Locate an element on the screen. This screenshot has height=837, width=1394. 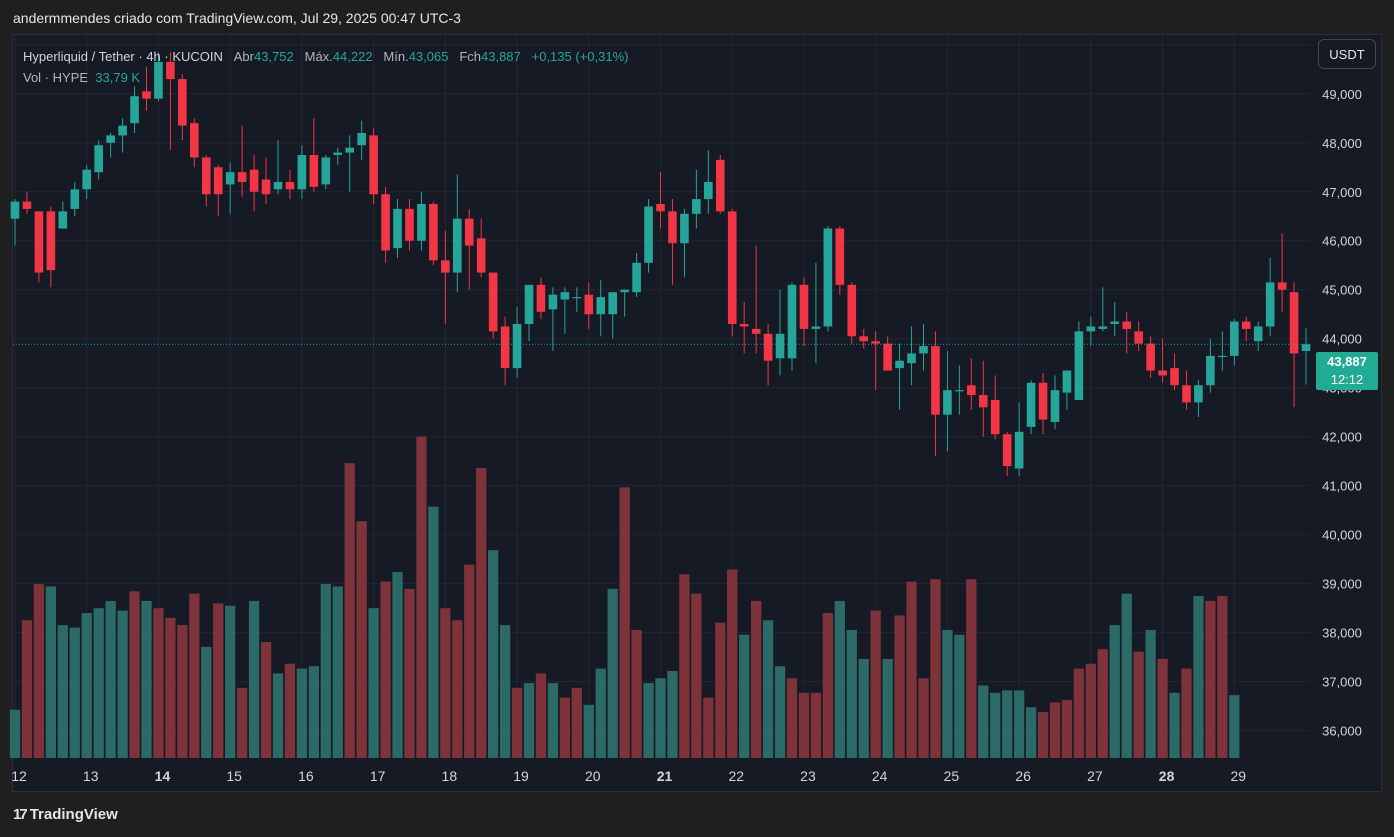
time-tick-label: 27 is located at coordinates (1095, 776).